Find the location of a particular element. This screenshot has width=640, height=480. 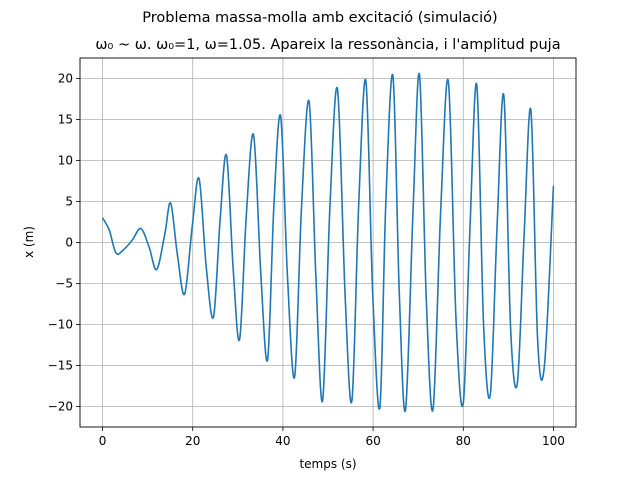

y-tick-label: −15 is located at coordinates (60, 366).